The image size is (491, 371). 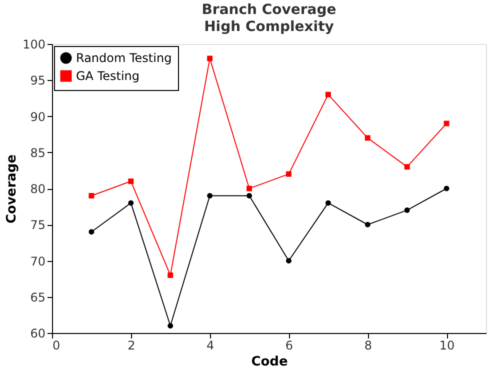 I want to click on chart-title: Branch Coverage, so click(x=269, y=10).